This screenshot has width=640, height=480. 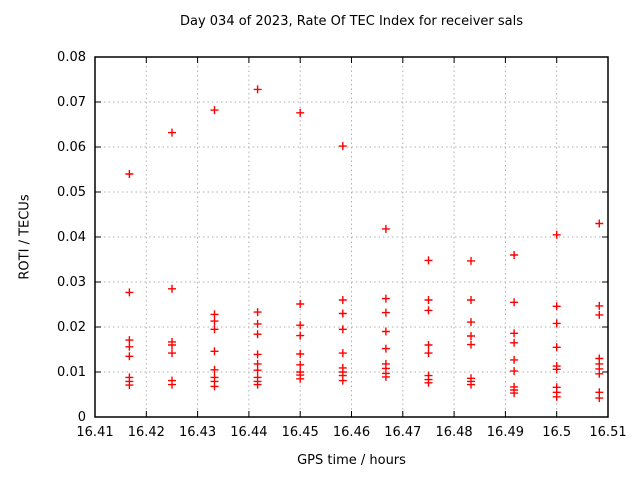 I want to click on x-tick-label: 16.42, so click(x=146, y=432).